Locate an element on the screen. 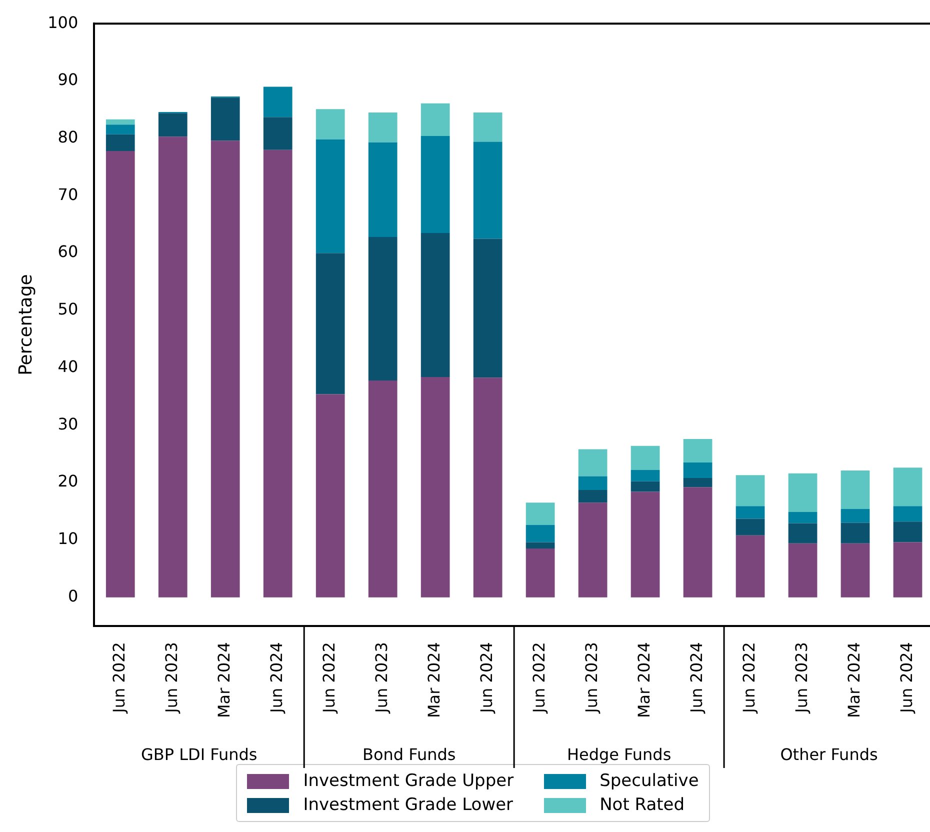 The image size is (930, 832). y-axis-title: Percentage is located at coordinates (25, 325).